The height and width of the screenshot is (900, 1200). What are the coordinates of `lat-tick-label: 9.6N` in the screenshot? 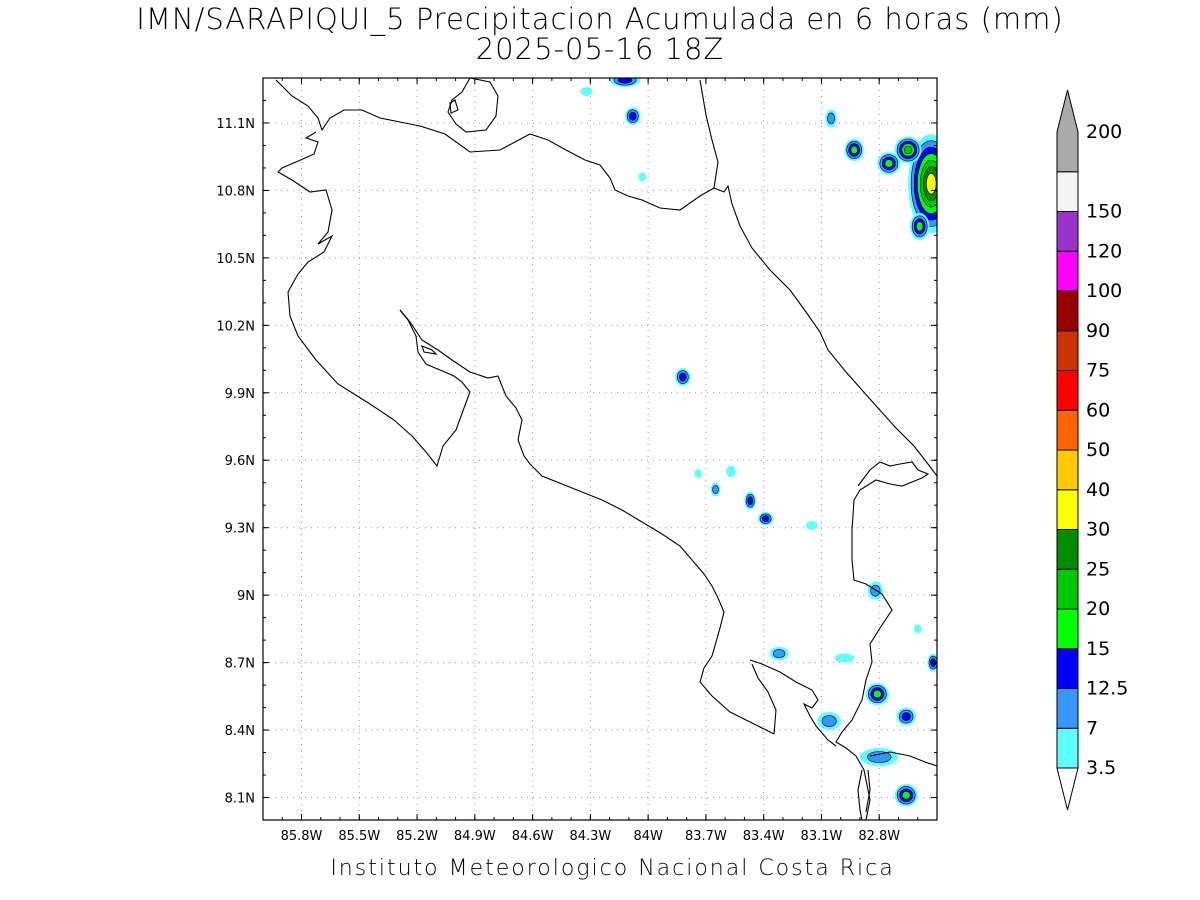 It's located at (240, 461).